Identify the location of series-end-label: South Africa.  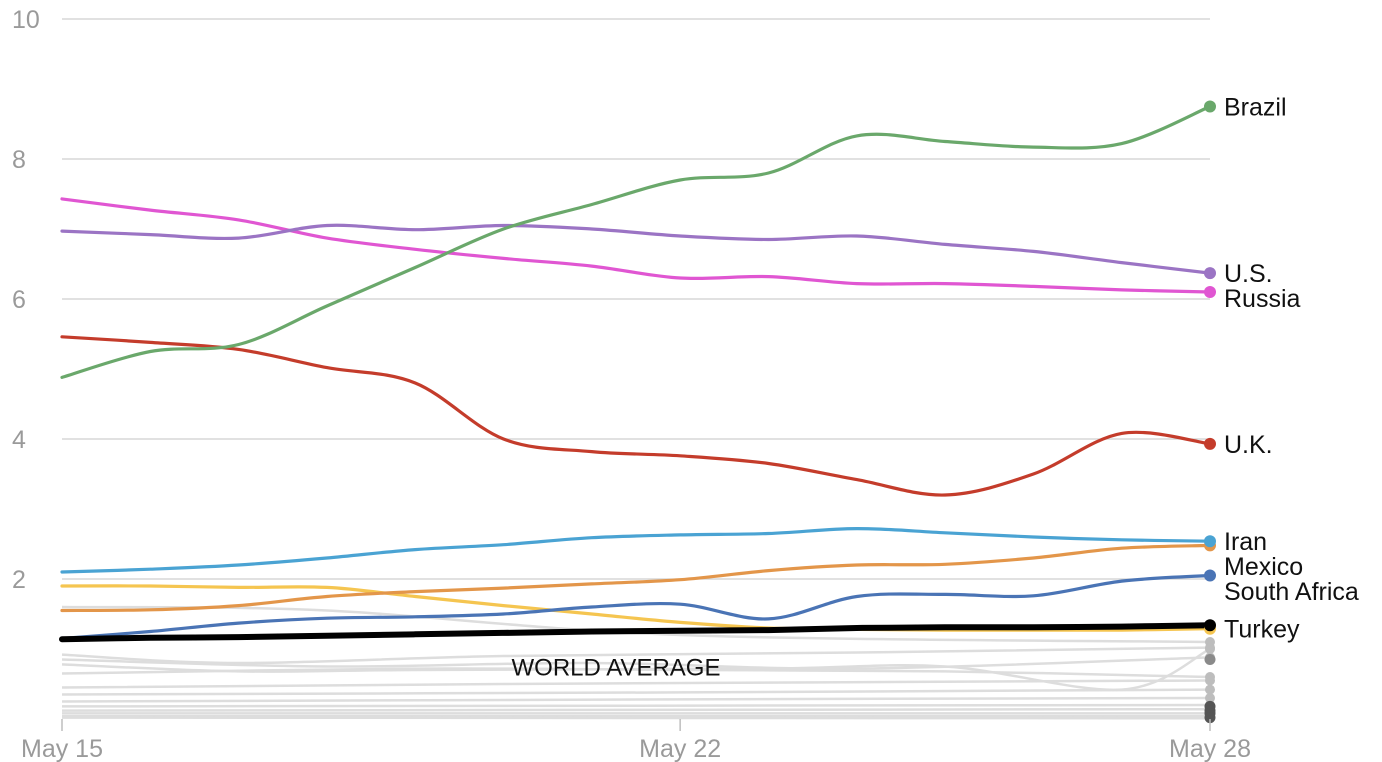
(1291, 592).